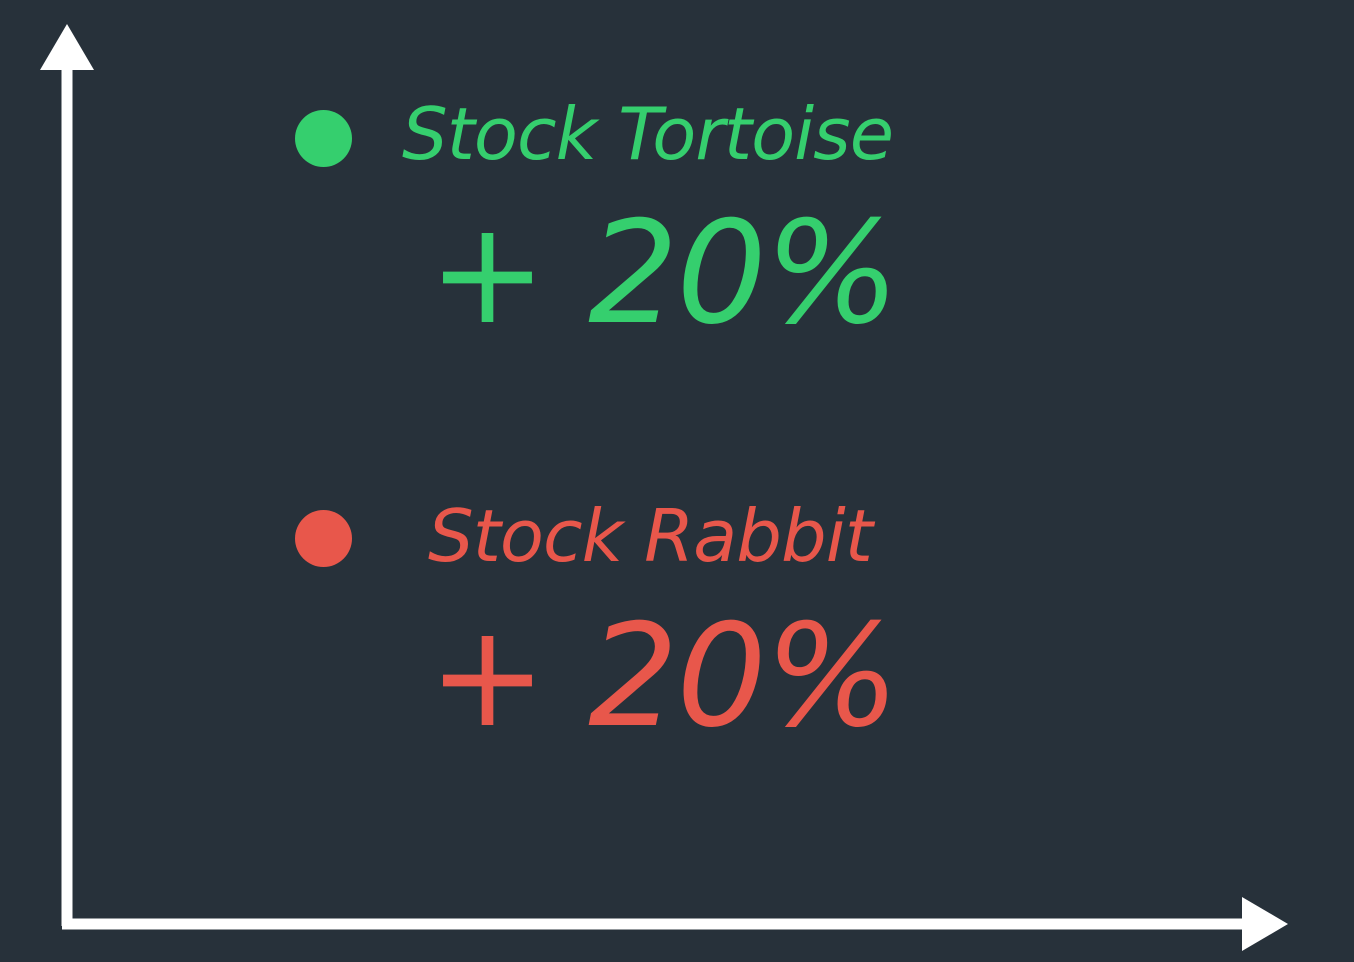 This screenshot has height=962, width=1354. What do you see at coordinates (664, 676) in the screenshot?
I see `rabbit-change: + 20%` at bounding box center [664, 676].